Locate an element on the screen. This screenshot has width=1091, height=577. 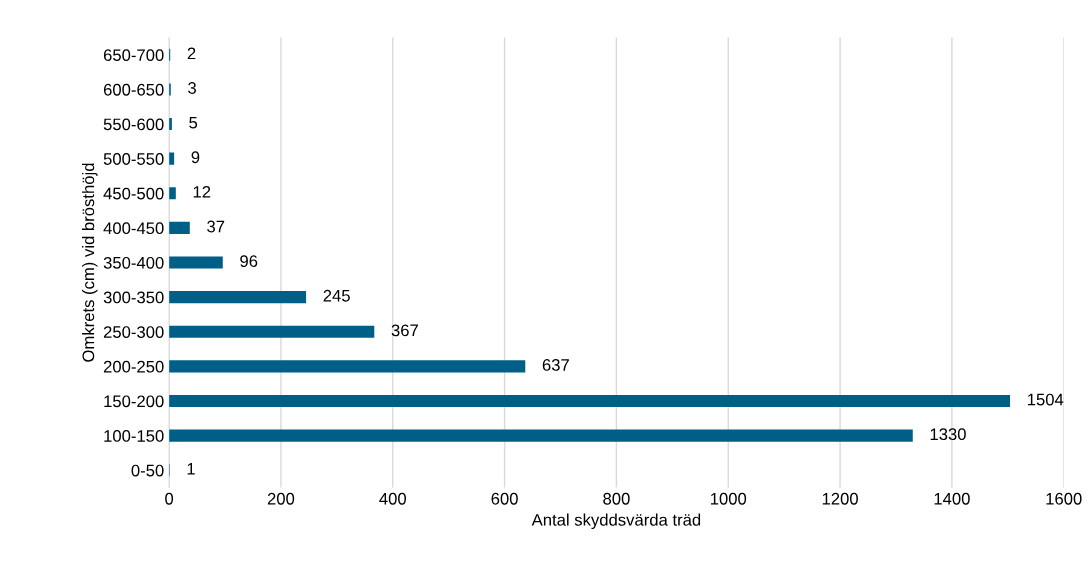
x-tick-label: 1400 is located at coordinates (952, 498).